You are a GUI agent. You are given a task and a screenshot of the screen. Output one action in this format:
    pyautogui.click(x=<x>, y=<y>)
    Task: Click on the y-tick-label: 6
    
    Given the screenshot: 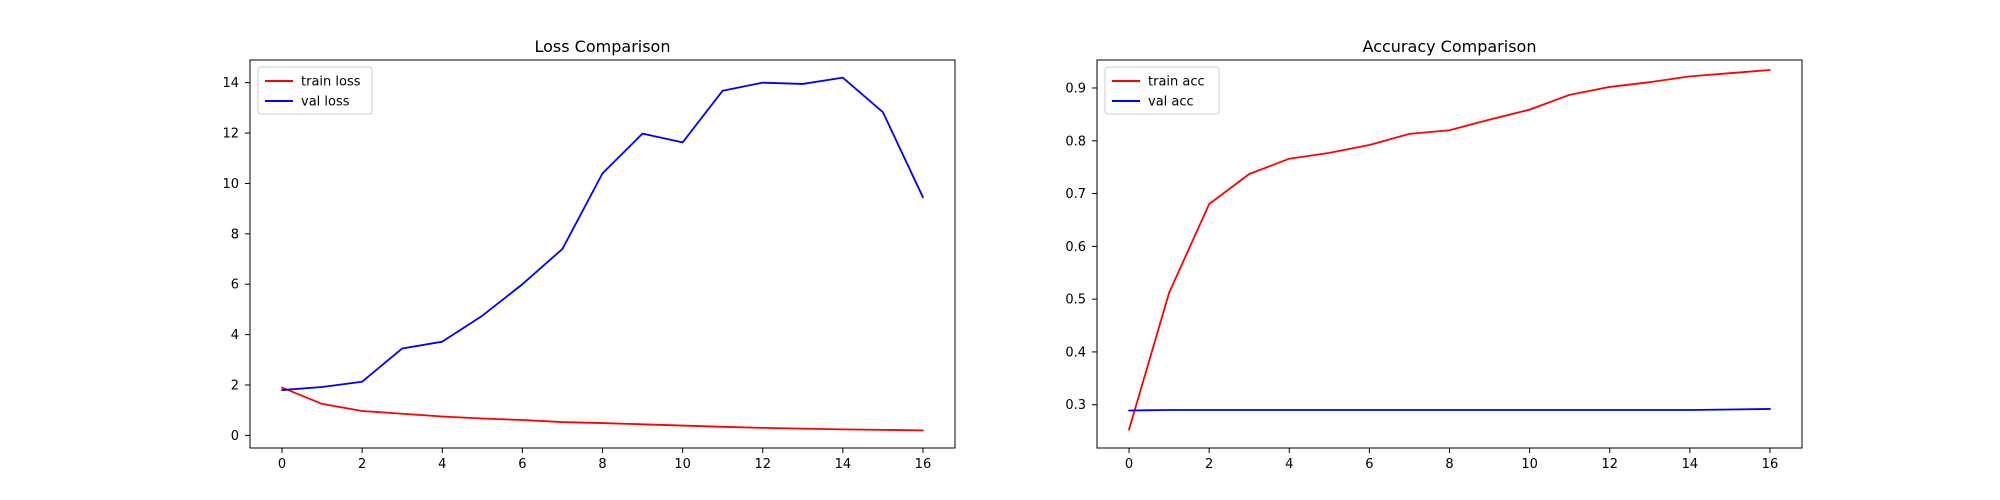 What is the action you would take?
    pyautogui.click(x=235, y=285)
    